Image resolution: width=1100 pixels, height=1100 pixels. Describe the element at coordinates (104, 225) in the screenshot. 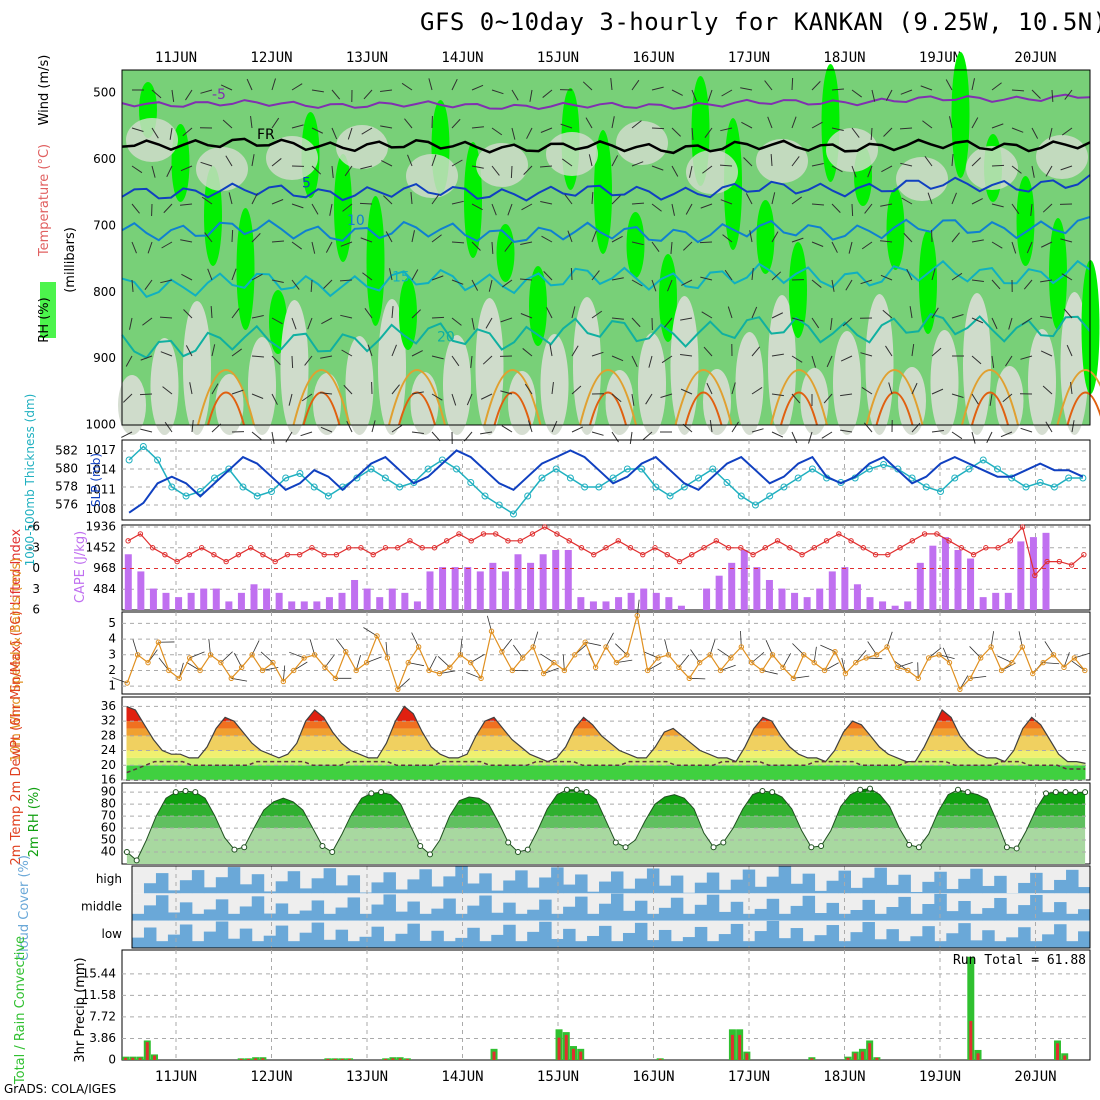

I see `pressure-tick: 700` at that location.